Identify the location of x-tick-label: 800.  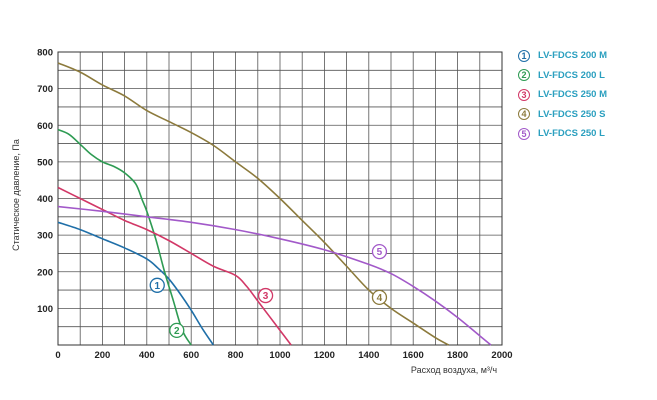
(236, 355).